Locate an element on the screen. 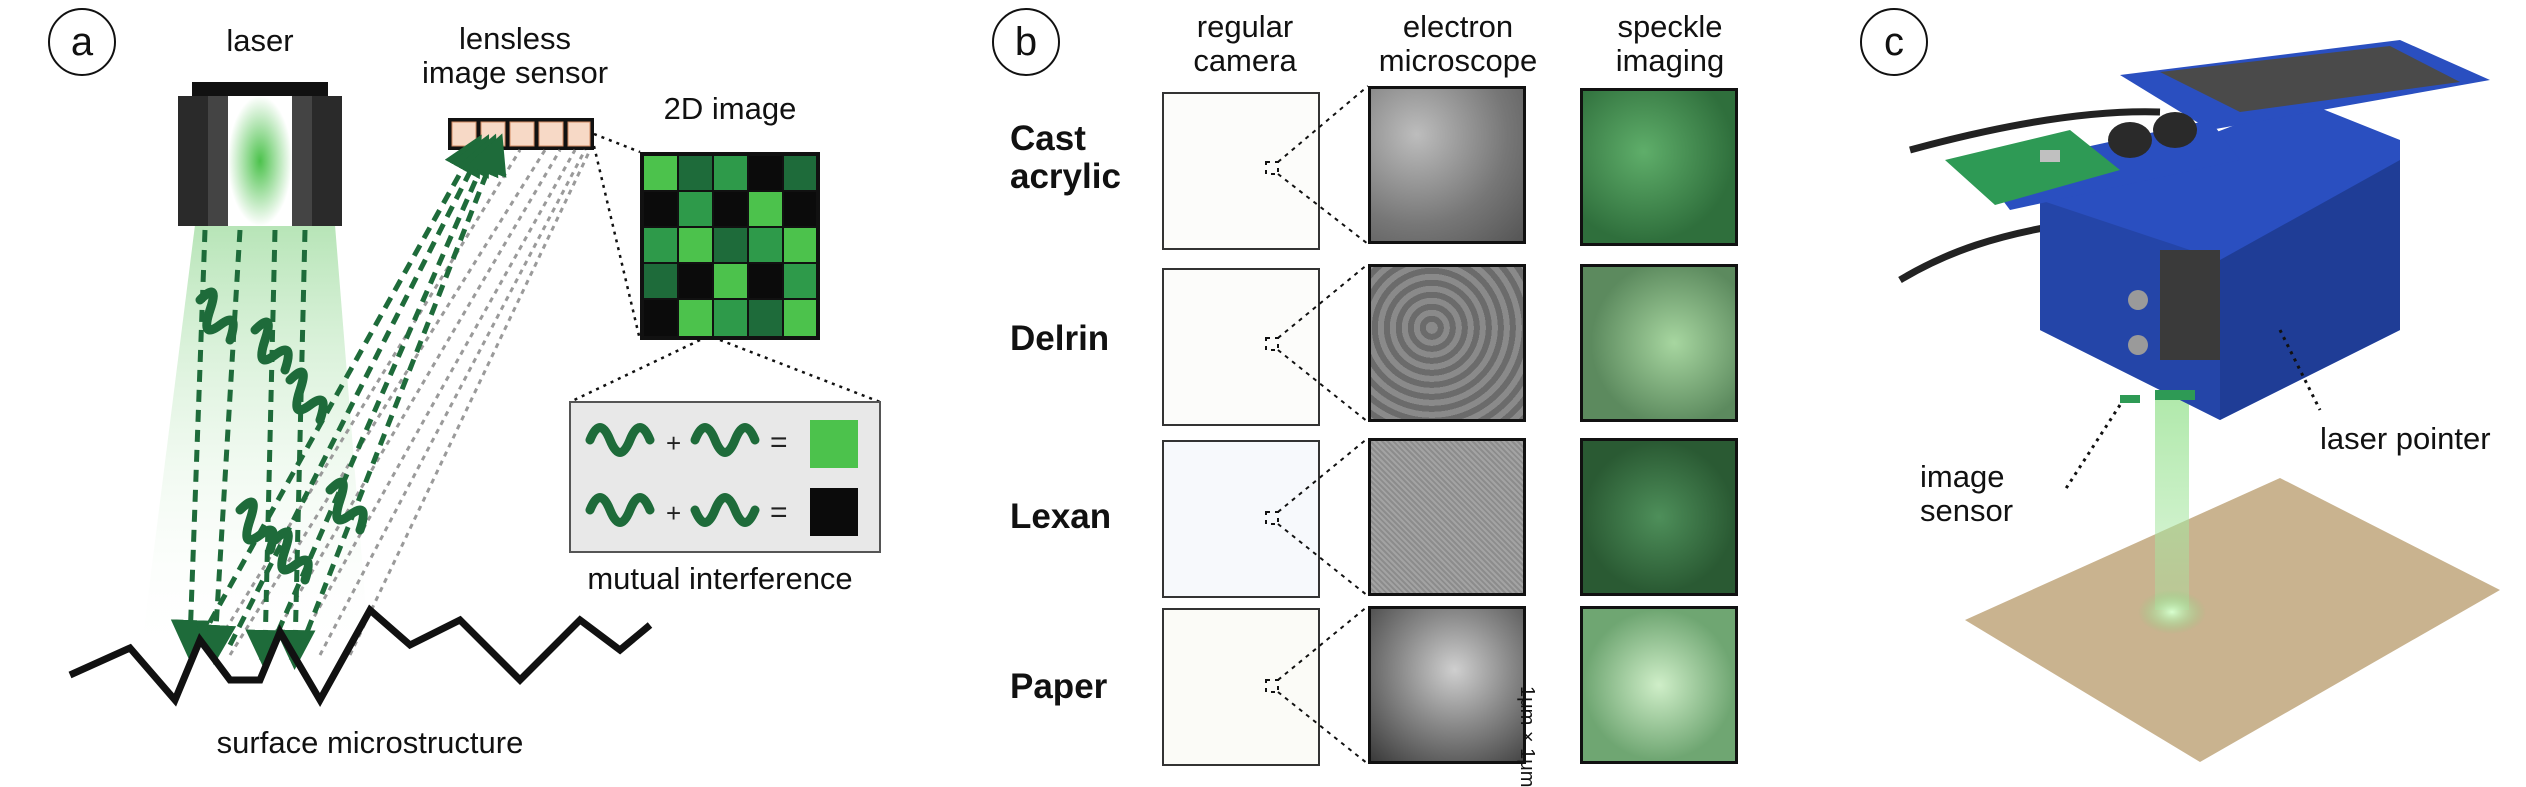 This screenshot has width=2526, height=787. panel-c-letter: c is located at coordinates (1894, 42).